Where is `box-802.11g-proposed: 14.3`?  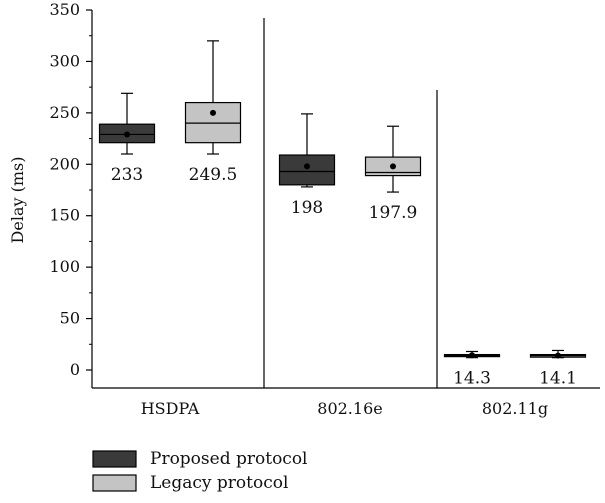 box-802.11g-proposed: 14.3 is located at coordinates (472, 369).